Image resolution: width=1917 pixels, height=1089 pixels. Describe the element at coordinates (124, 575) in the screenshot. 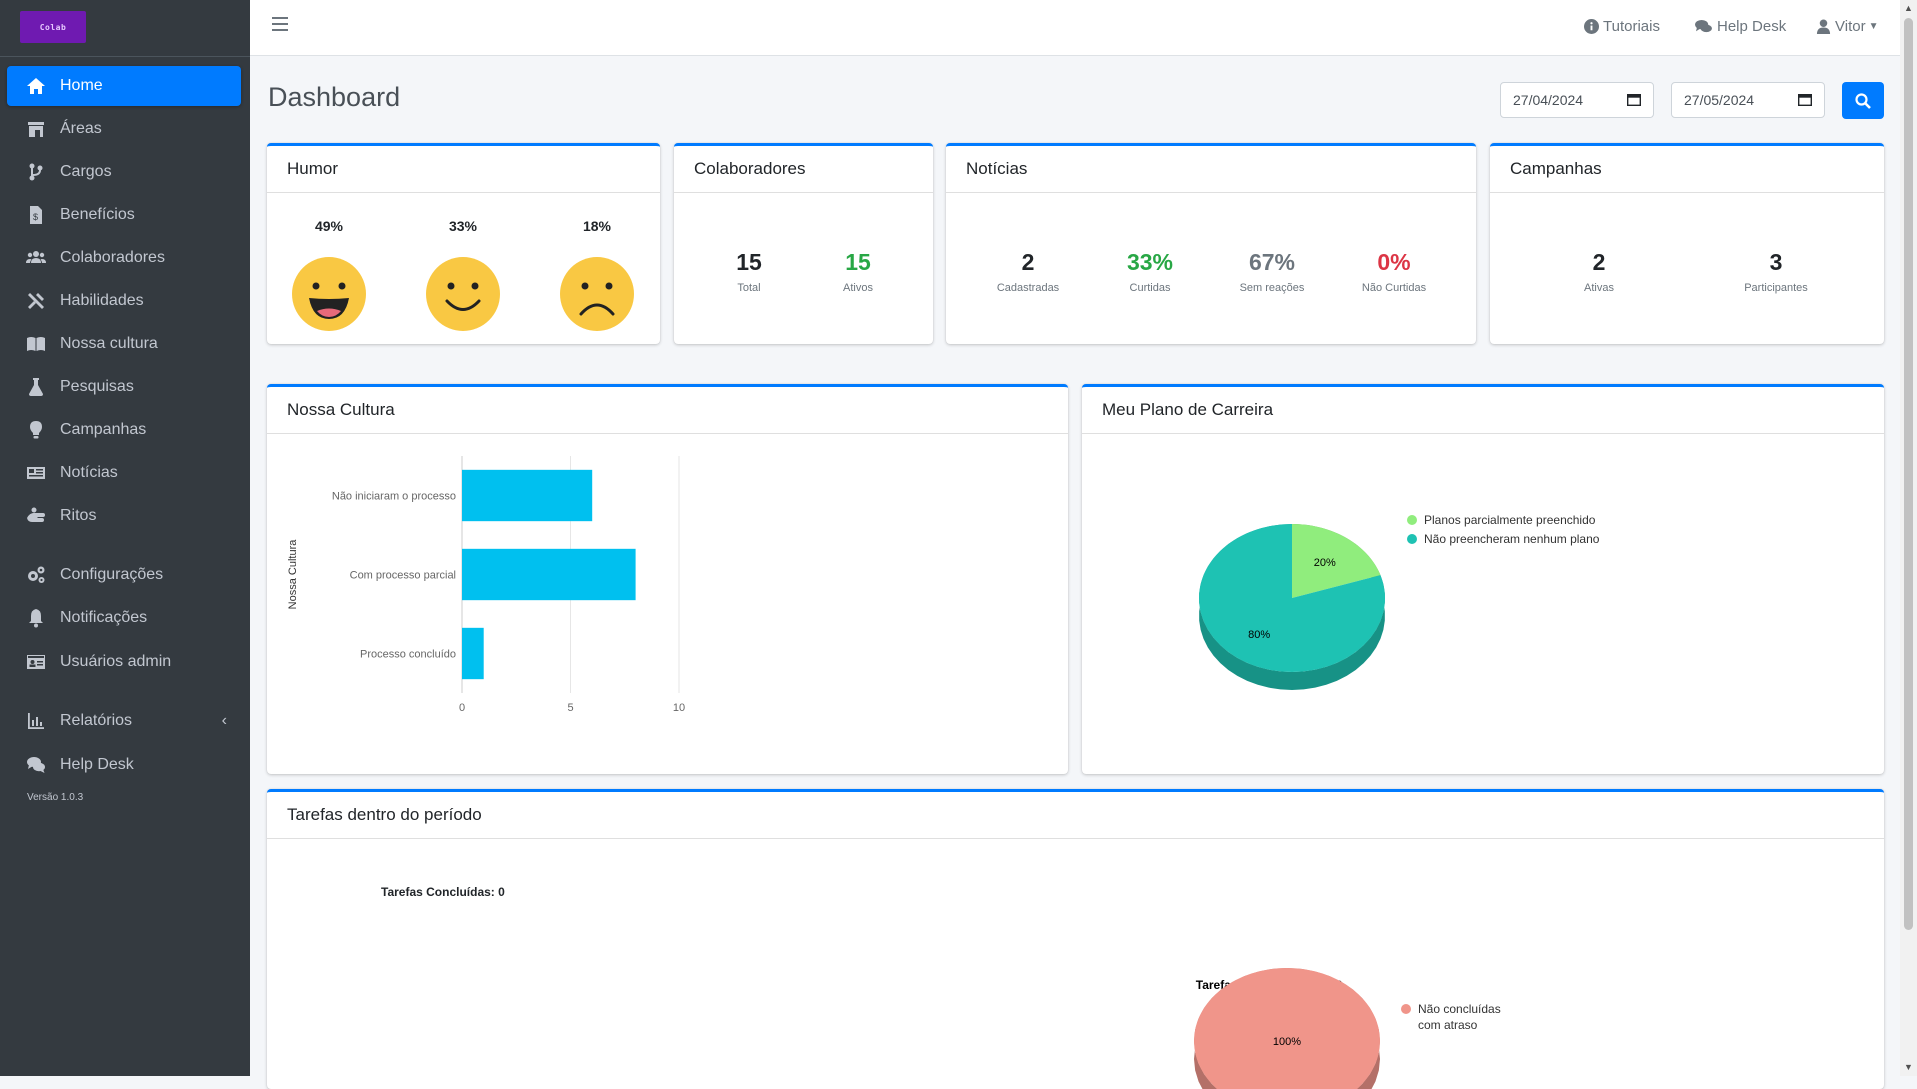

I see `sidebar-item-configuracoes: Configurações` at that location.